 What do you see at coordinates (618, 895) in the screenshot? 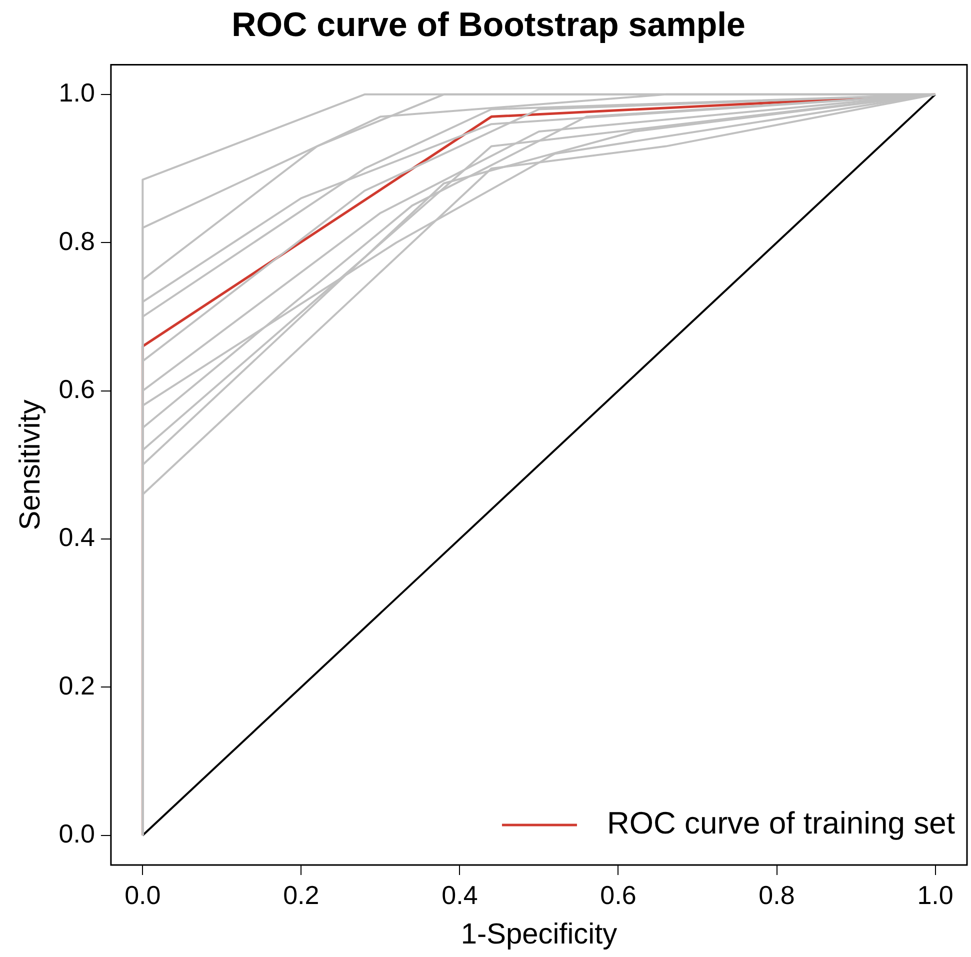
I see `x-tick-label: 0.6` at bounding box center [618, 895].